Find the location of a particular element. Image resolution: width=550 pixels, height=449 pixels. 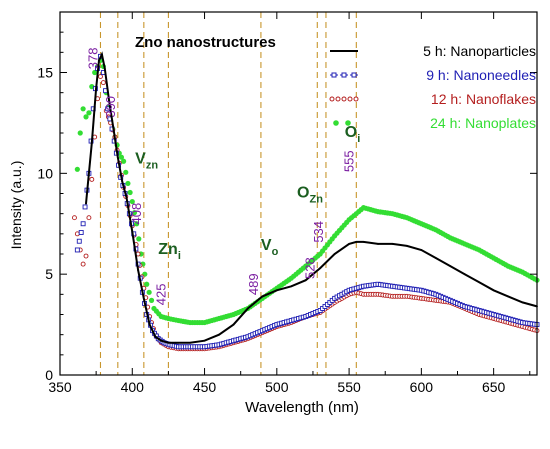

legend-entry-4: 24 h: Nanoplates is located at coordinates (434, 123).